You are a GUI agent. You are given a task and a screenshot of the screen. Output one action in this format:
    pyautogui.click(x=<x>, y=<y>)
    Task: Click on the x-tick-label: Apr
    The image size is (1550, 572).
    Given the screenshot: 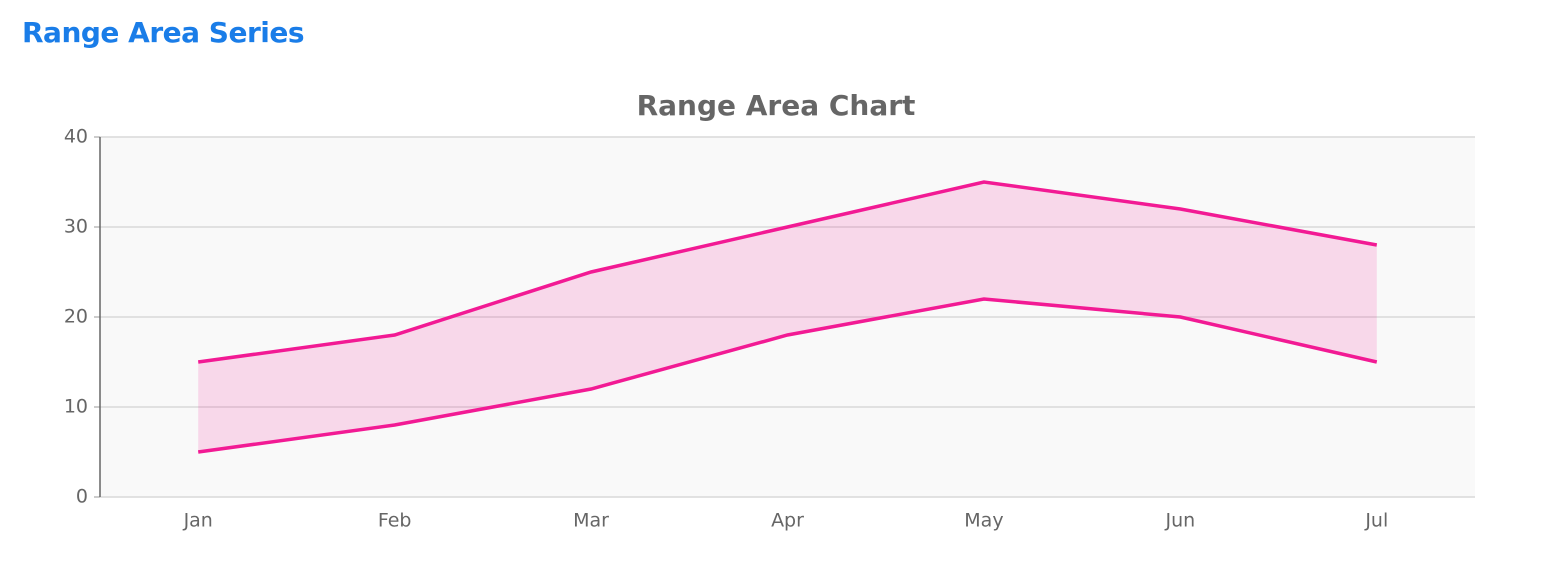 What is the action you would take?
    pyautogui.click(x=787, y=521)
    